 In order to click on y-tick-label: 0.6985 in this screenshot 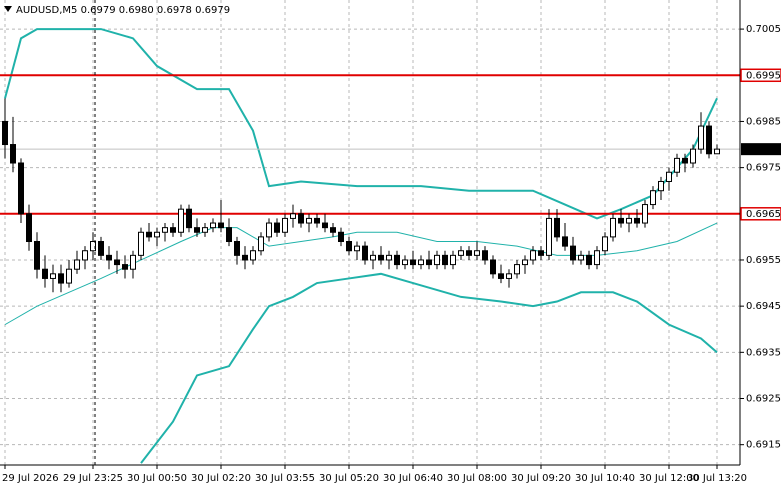, I will do `click(763, 121)`.